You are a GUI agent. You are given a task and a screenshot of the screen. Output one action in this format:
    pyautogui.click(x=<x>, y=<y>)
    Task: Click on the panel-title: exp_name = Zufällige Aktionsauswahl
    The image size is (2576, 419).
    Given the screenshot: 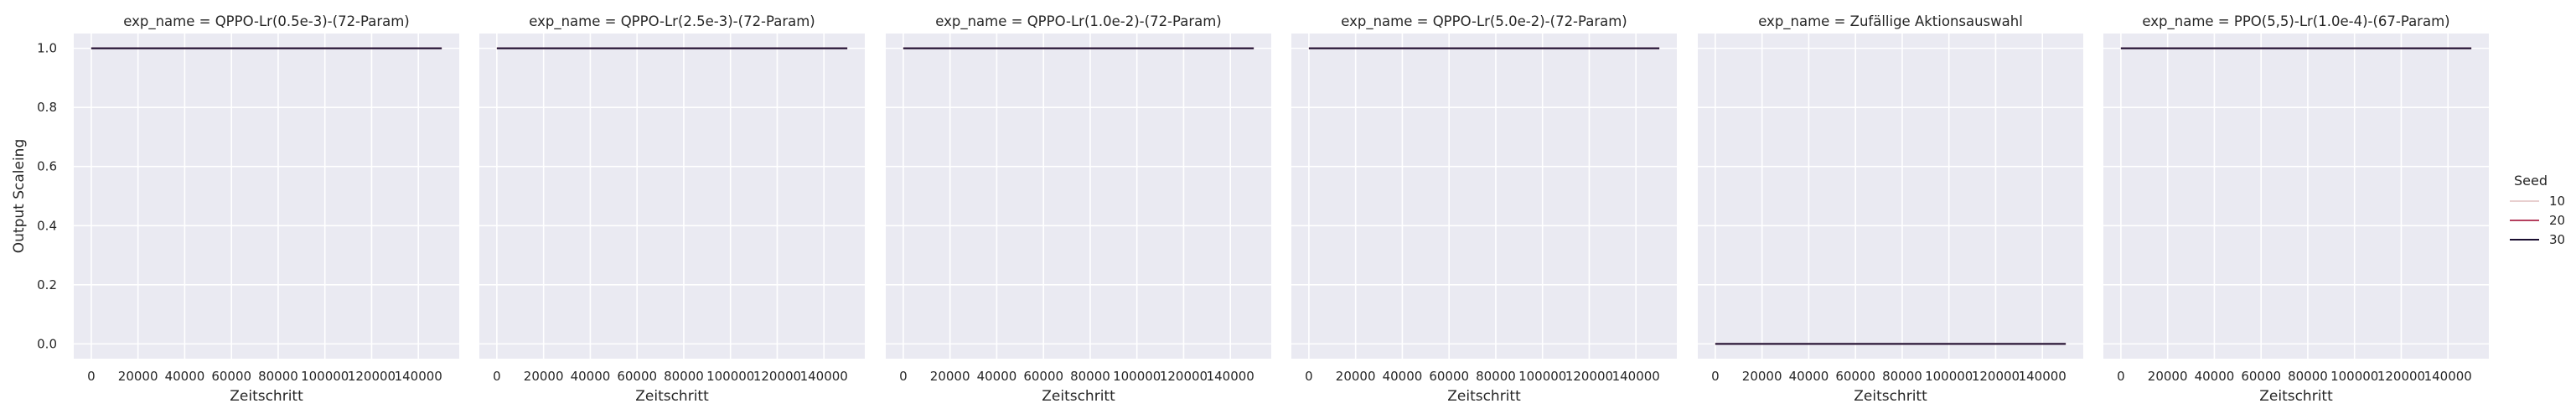 What is the action you would take?
    pyautogui.click(x=1890, y=21)
    